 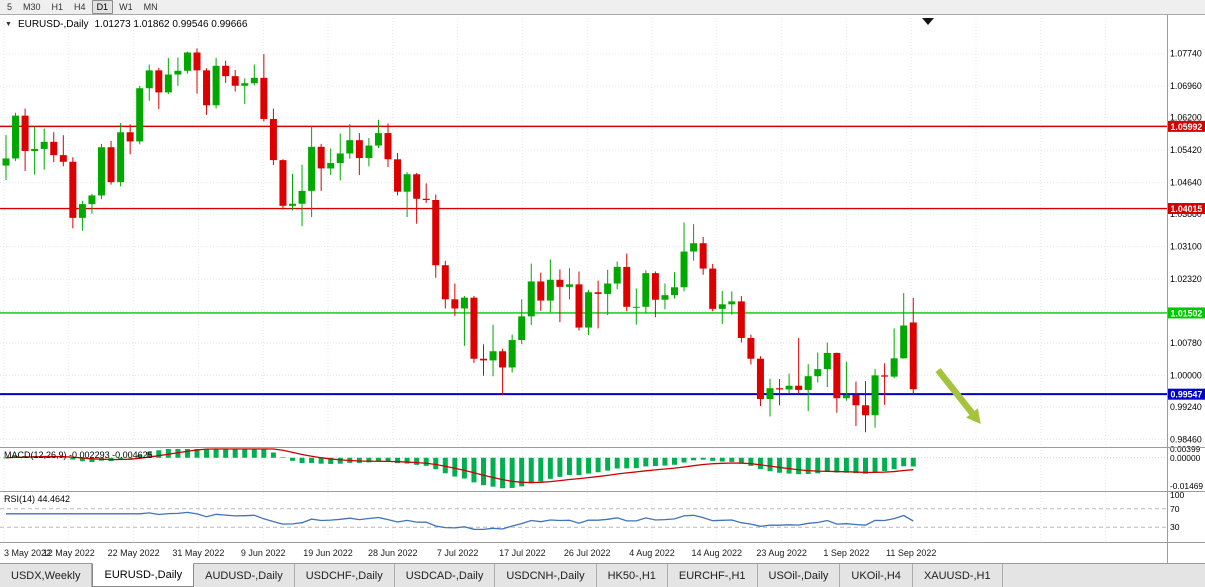 I want to click on svg-text: 1.01502, so click(x=1187, y=313).